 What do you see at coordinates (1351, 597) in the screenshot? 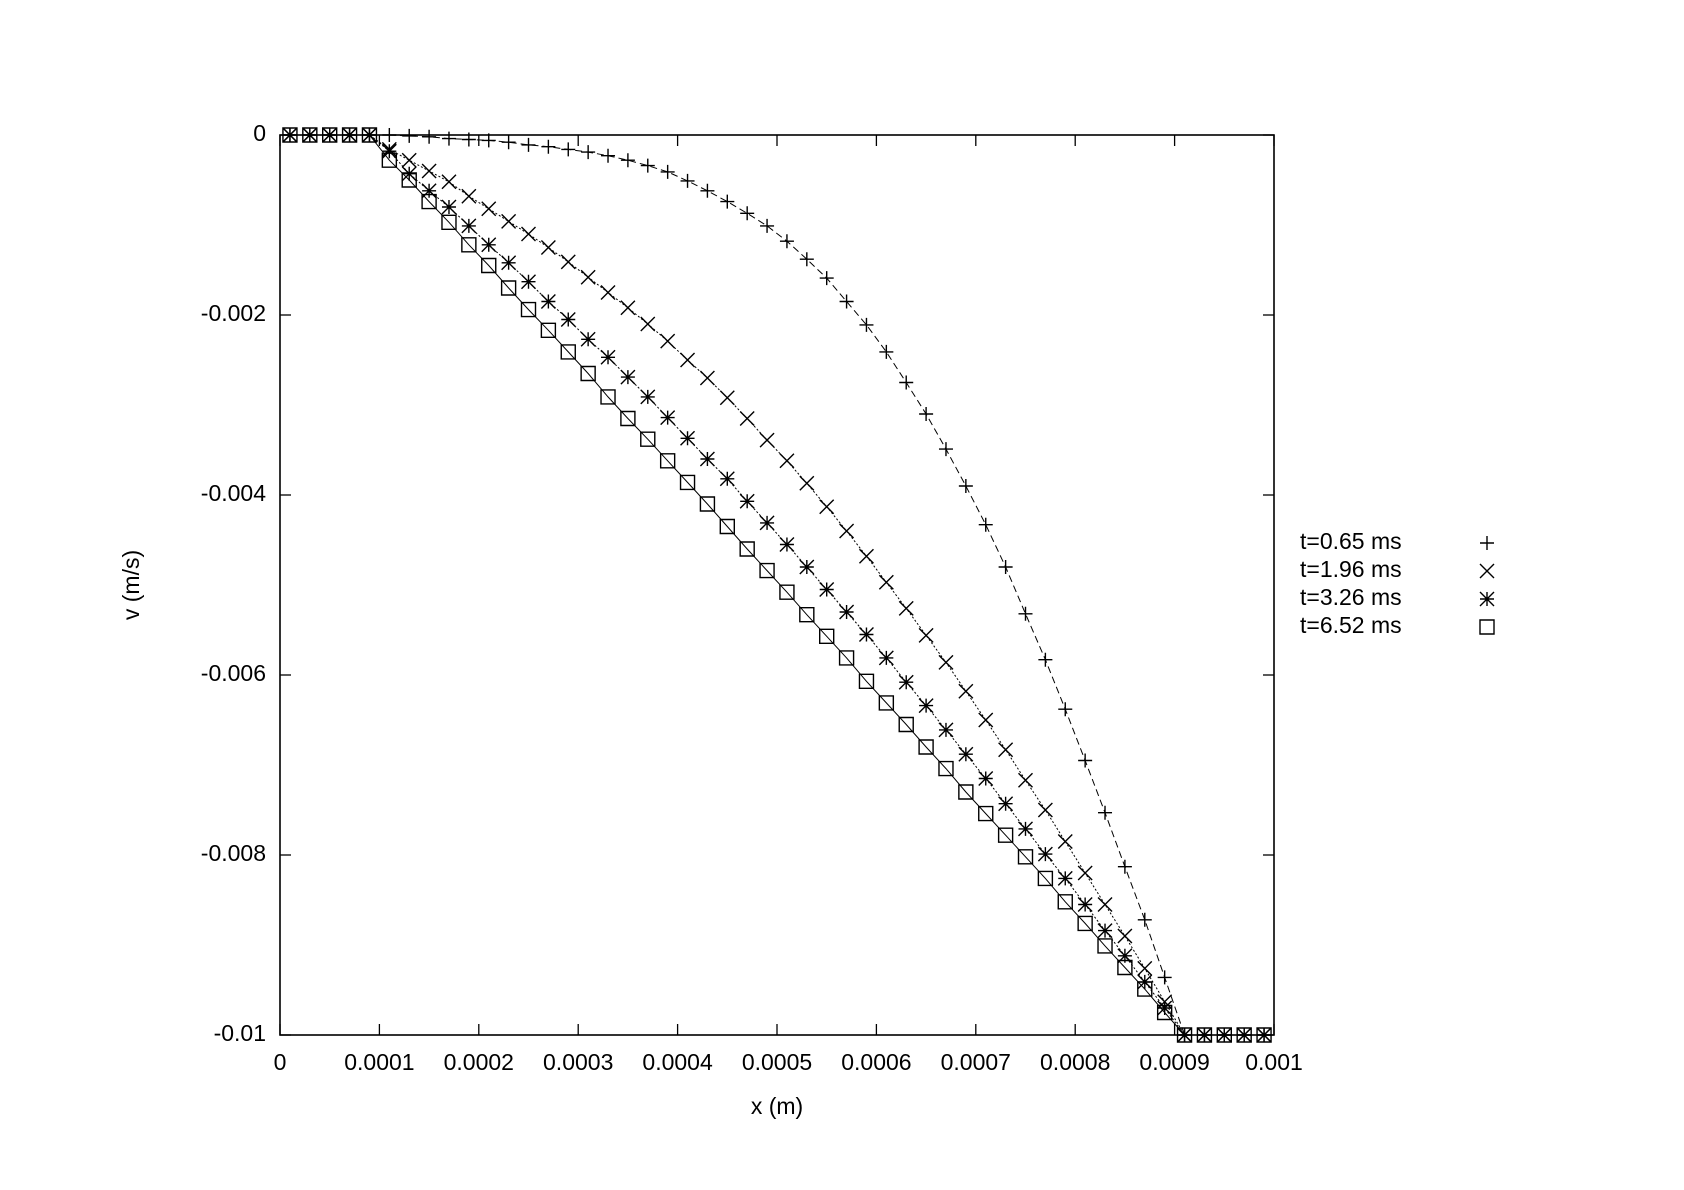
I see `legend-label: t=3.26 ms` at bounding box center [1351, 597].